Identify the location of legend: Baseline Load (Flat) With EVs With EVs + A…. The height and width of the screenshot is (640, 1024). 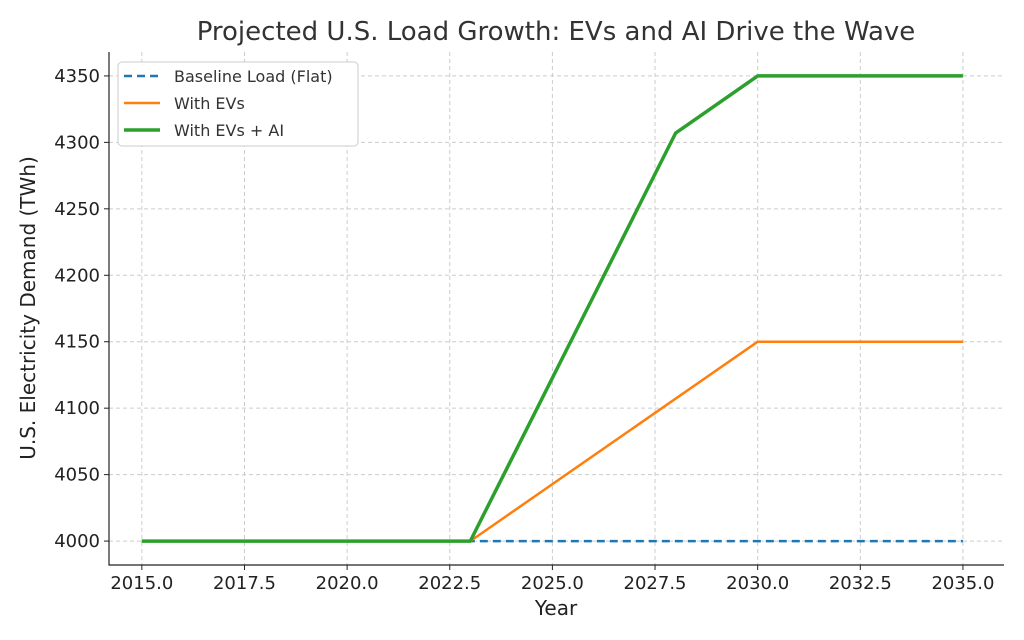
(238, 104).